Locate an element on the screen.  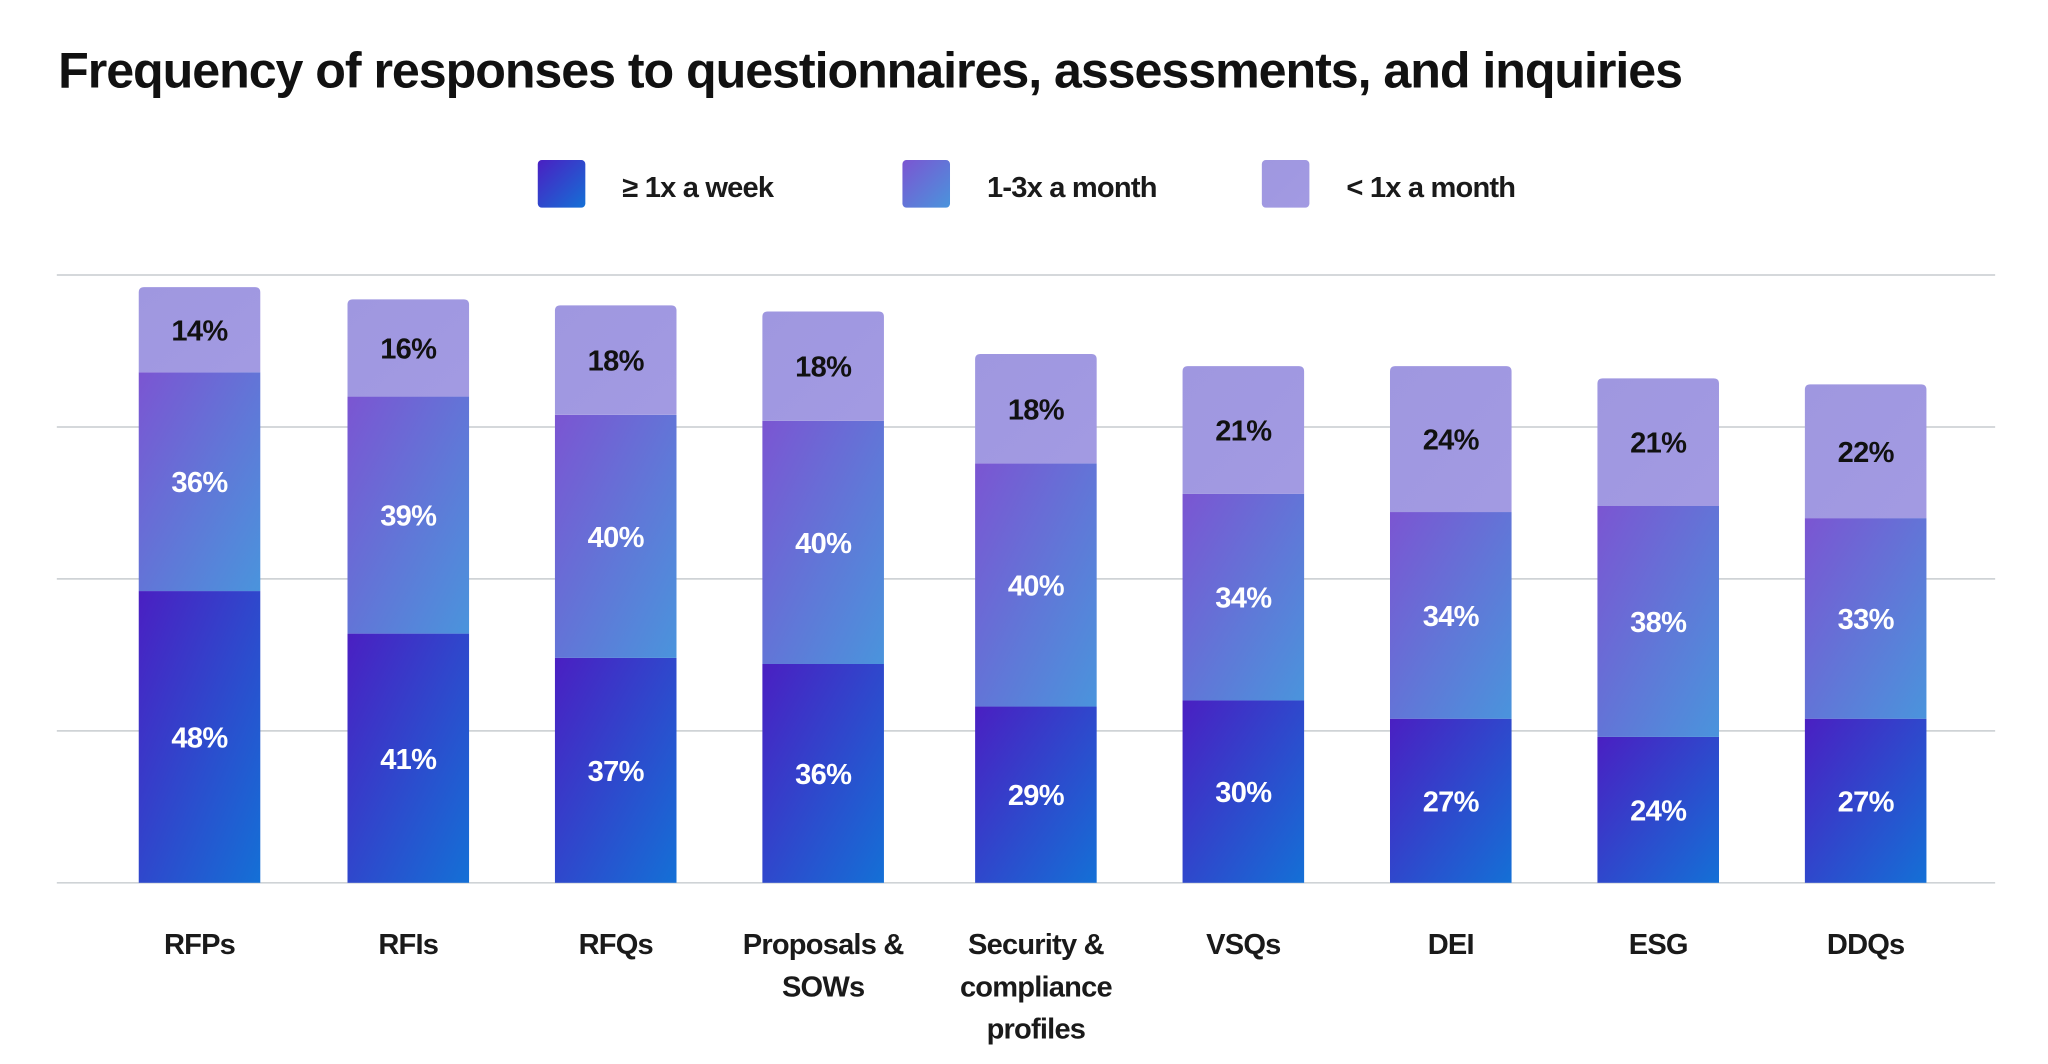
legend: ≥ 1x a week 1-3x a month < 1x a month is located at coordinates (1026, 184).